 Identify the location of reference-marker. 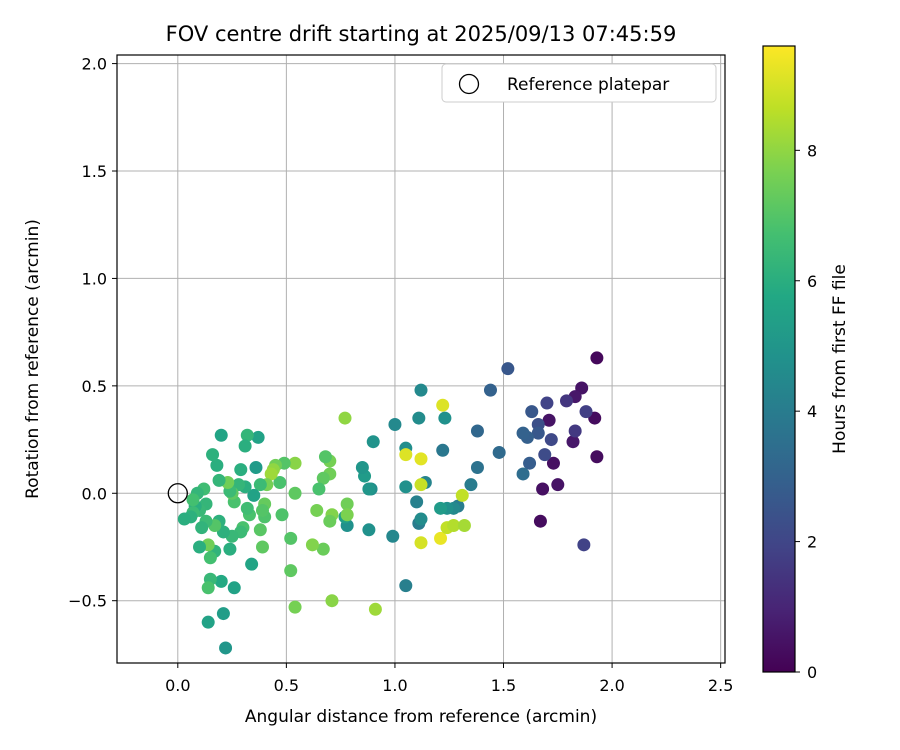
(177, 493).